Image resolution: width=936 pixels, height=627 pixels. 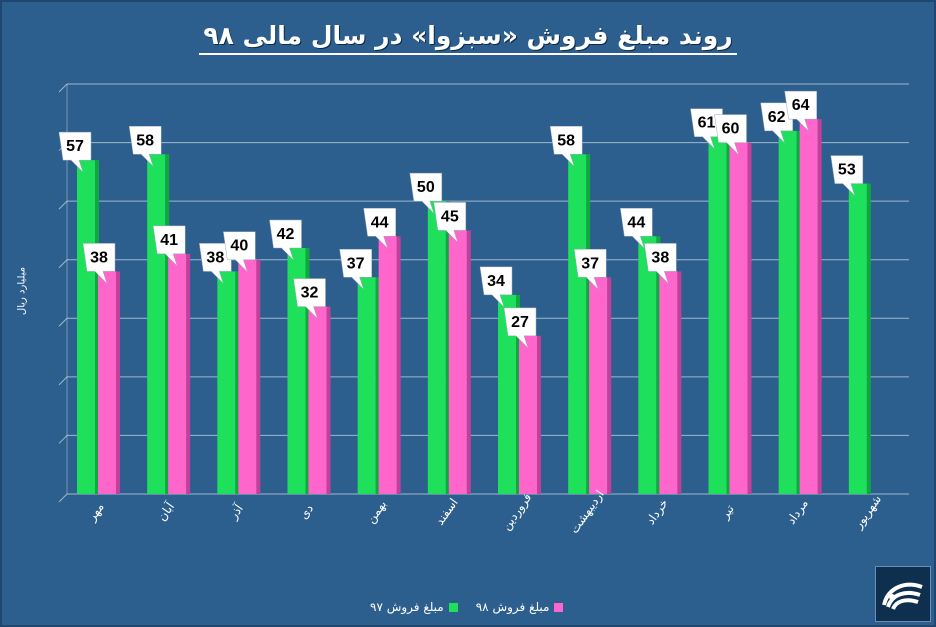 I want to click on data-label-98: 27, so click(x=520, y=322).